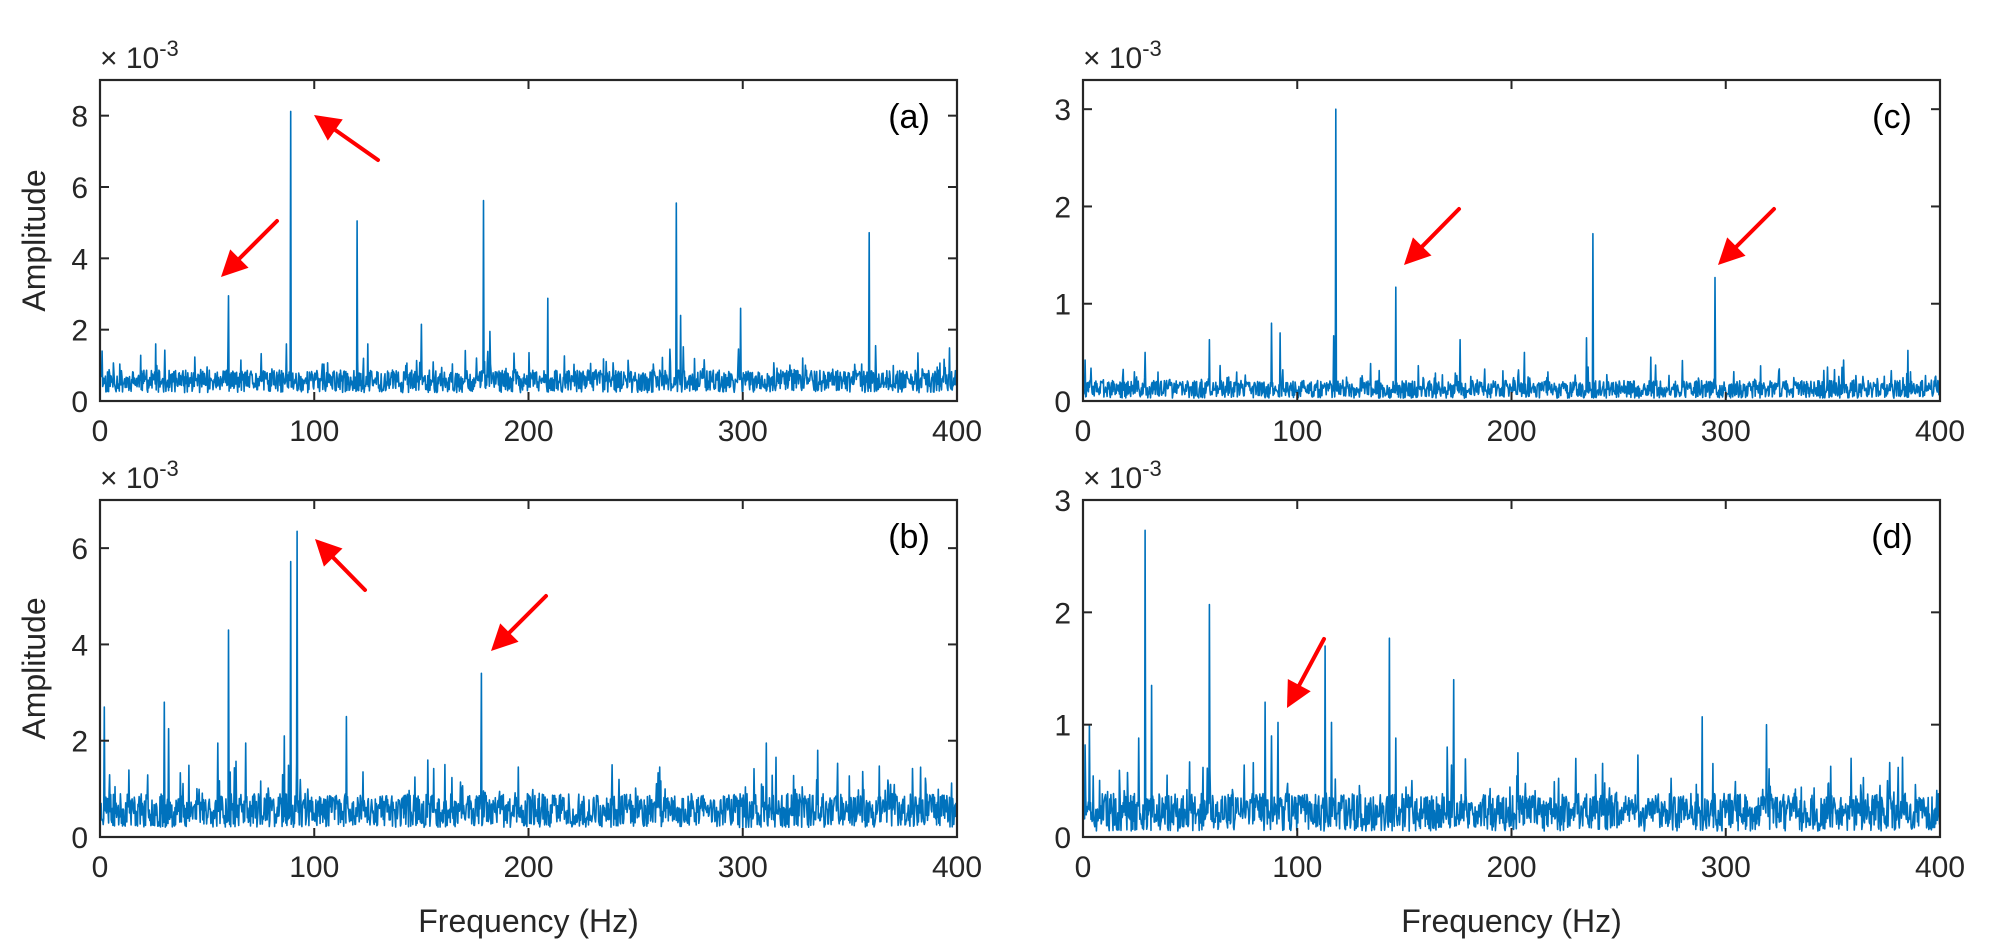  I want to click on panel-label: (c), so click(1892, 117).